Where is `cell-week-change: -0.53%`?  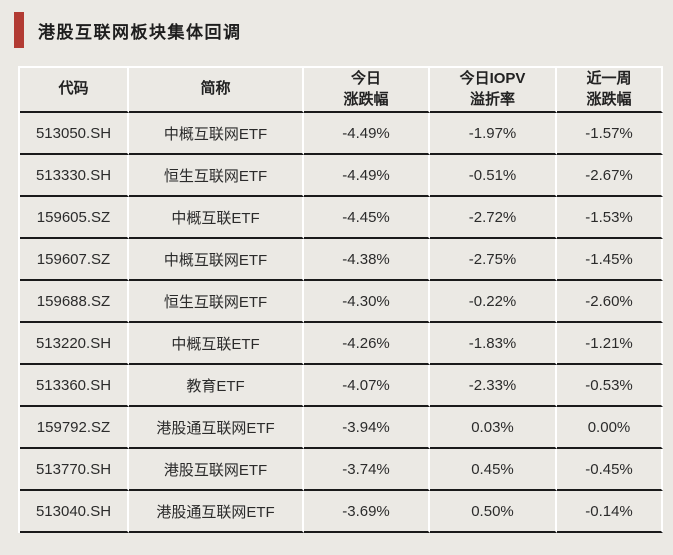 cell-week-change: -0.53% is located at coordinates (610, 386).